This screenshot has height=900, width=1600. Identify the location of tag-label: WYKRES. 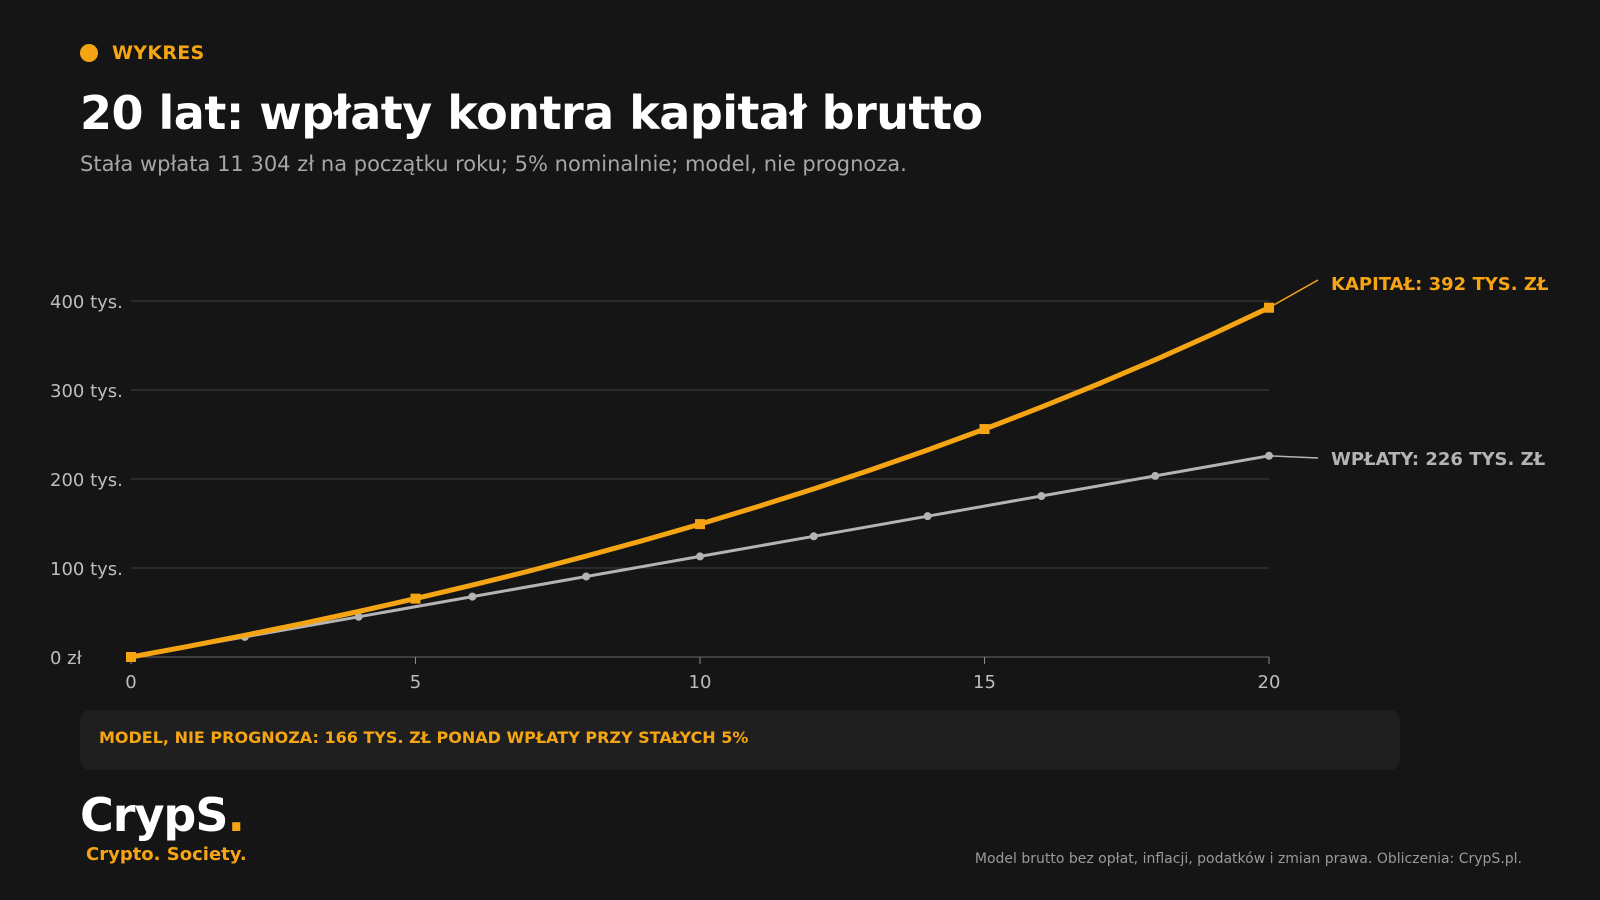
(158, 53).